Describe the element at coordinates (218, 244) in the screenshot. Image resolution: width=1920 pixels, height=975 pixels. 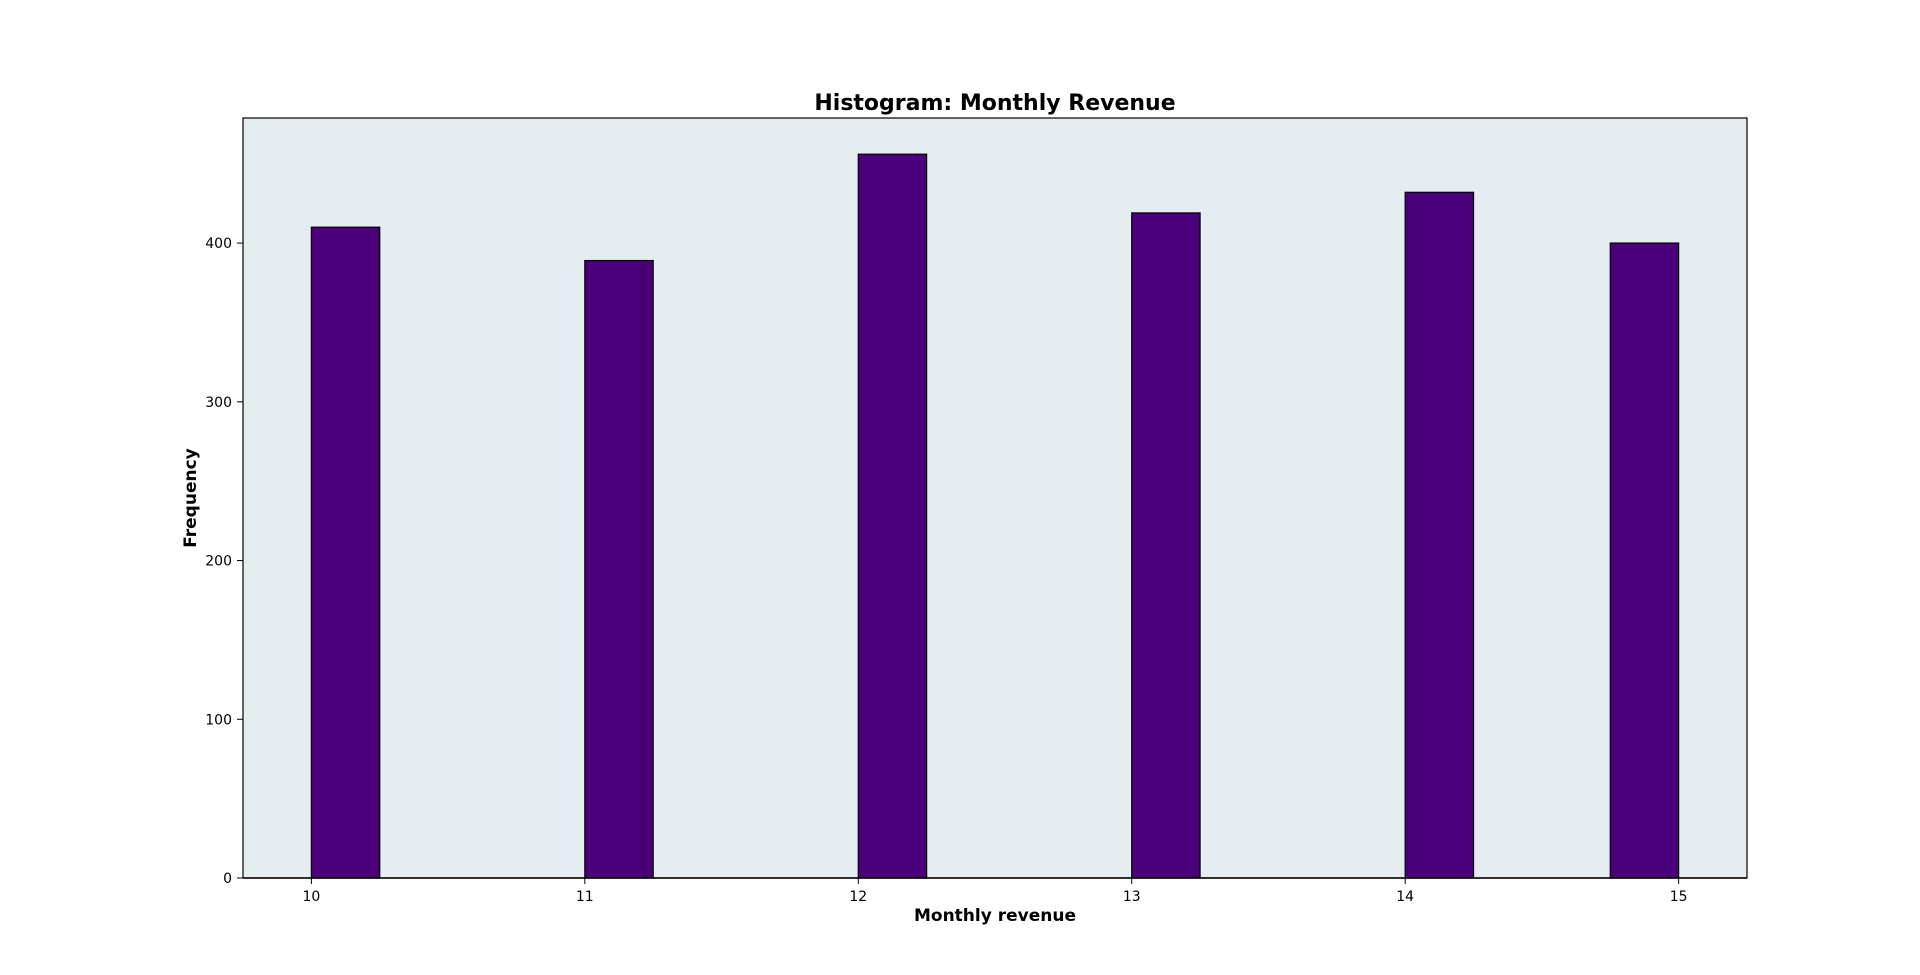
I see `y-tick-label: 400` at that location.